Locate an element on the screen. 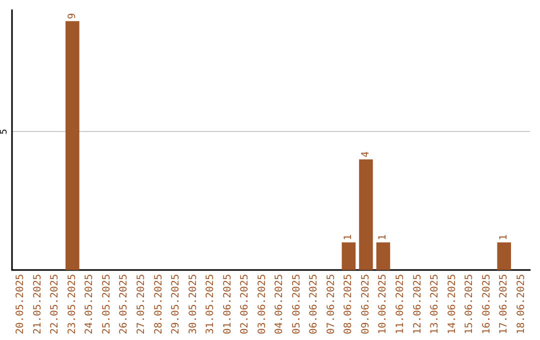 This screenshot has width=540, height=340. x-tick-label: 21.05.2025 is located at coordinates (38, 304).